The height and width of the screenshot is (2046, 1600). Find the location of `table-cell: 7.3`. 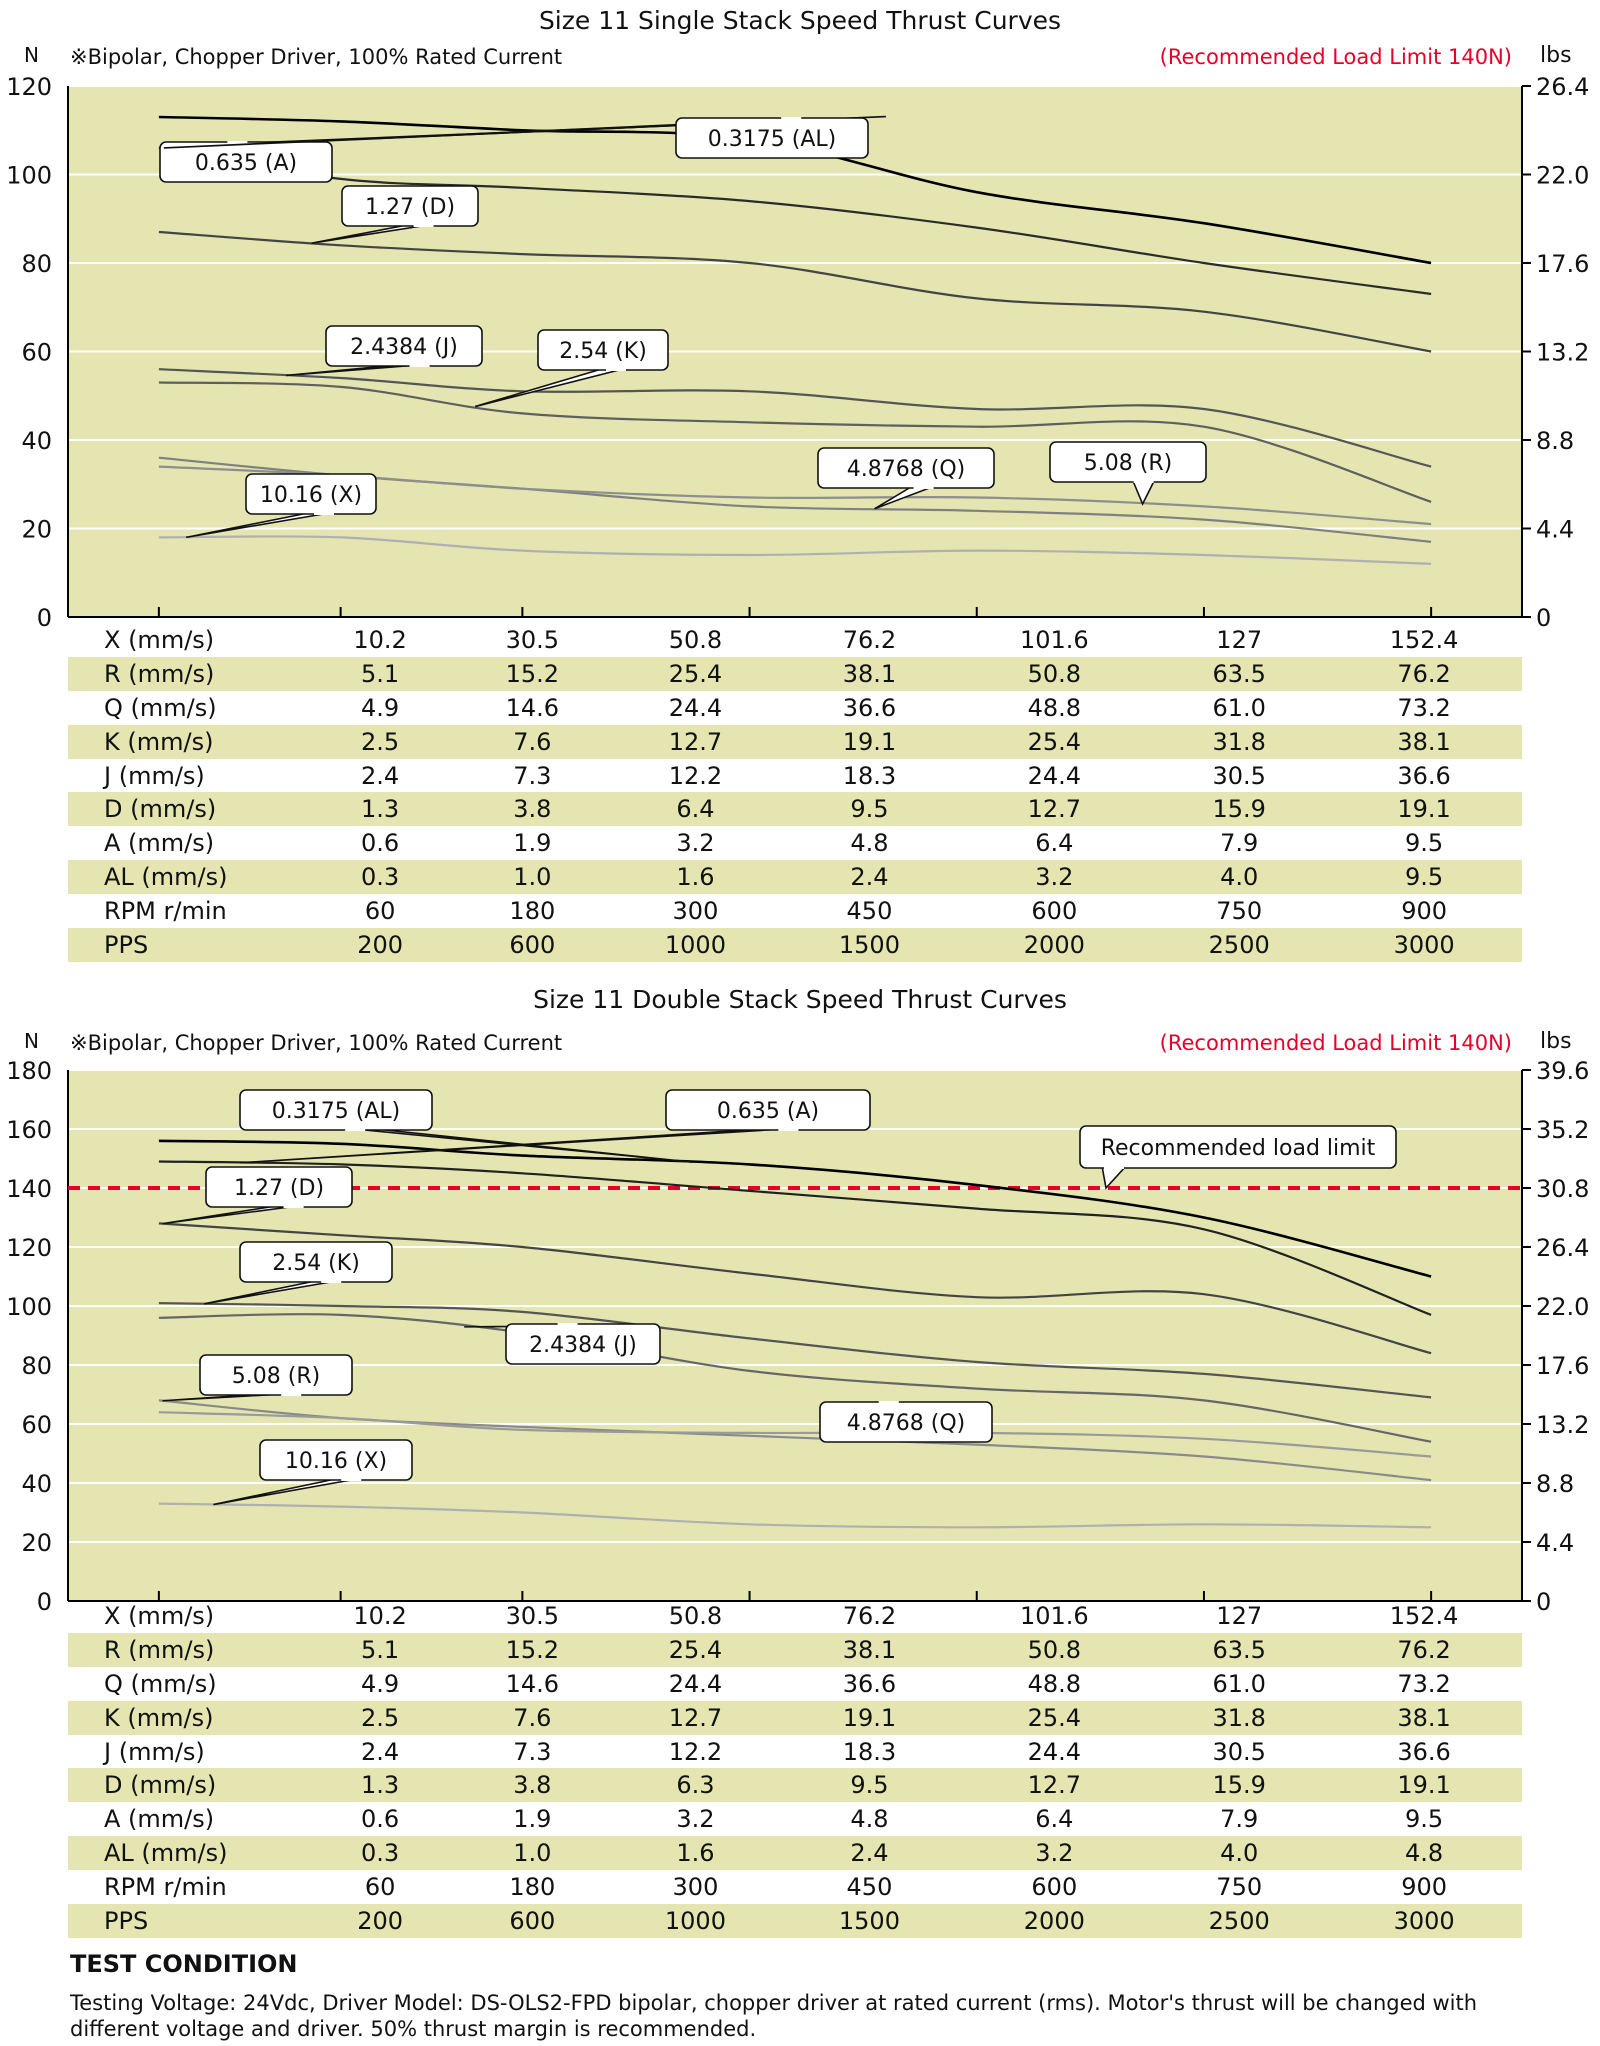

table-cell: 7.3 is located at coordinates (532, 775).